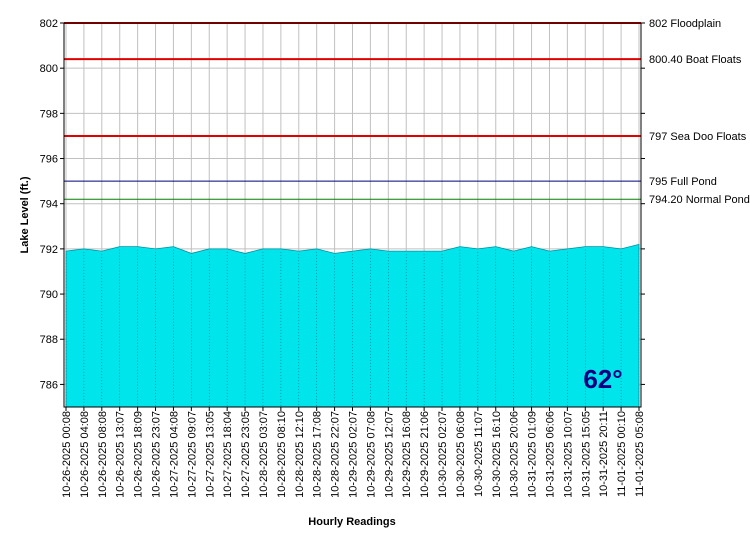 The height and width of the screenshot is (550, 750). I want to click on x-tick-label: 10-26-2025 08:08, so click(103, 454).